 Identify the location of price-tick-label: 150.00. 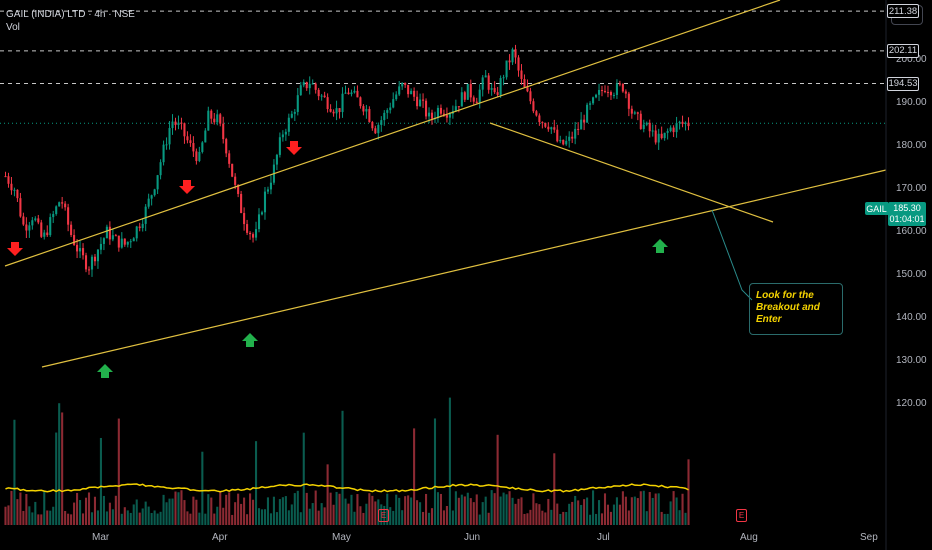
(911, 274).